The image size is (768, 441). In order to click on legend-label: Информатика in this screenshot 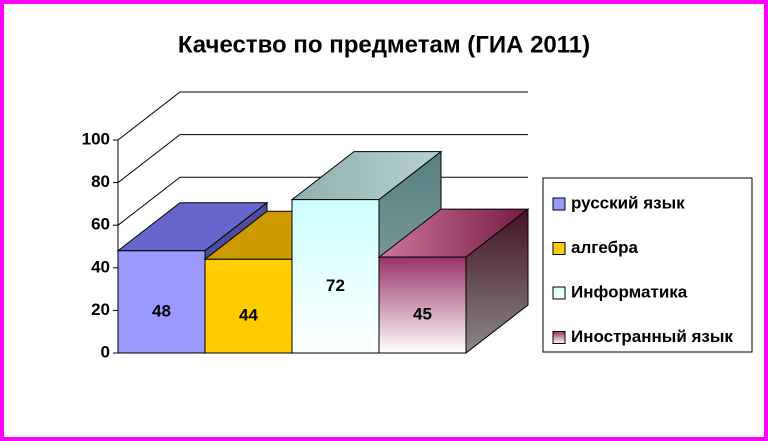, I will do `click(629, 291)`.